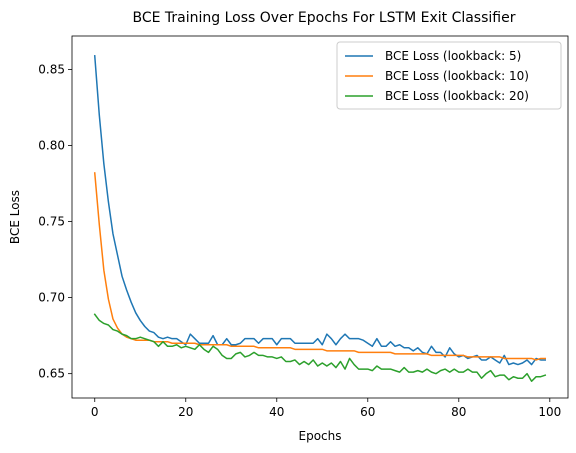  I want to click on x-axis-label: Epochs, so click(320, 436).